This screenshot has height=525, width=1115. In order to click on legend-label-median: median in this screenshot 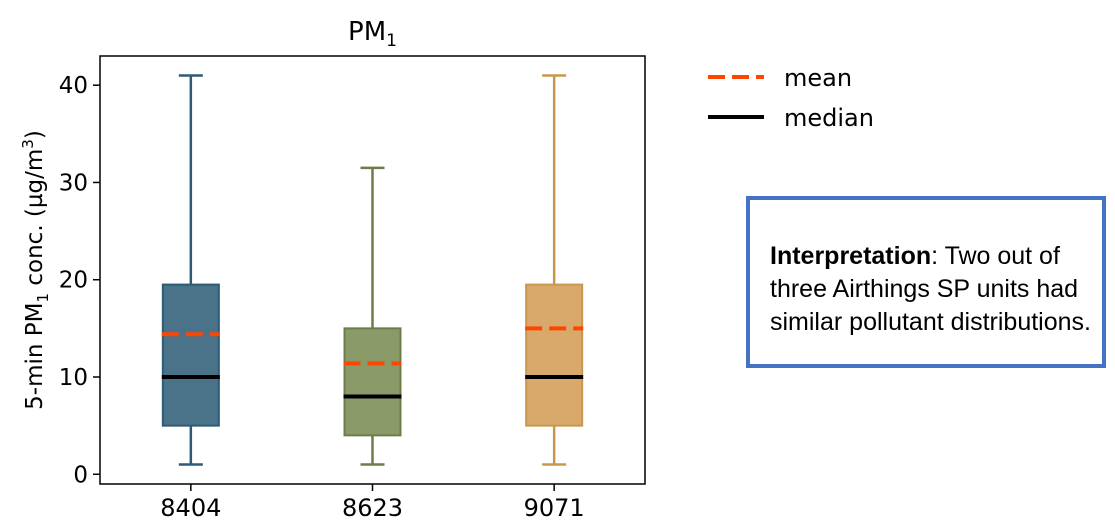, I will do `click(829, 118)`.